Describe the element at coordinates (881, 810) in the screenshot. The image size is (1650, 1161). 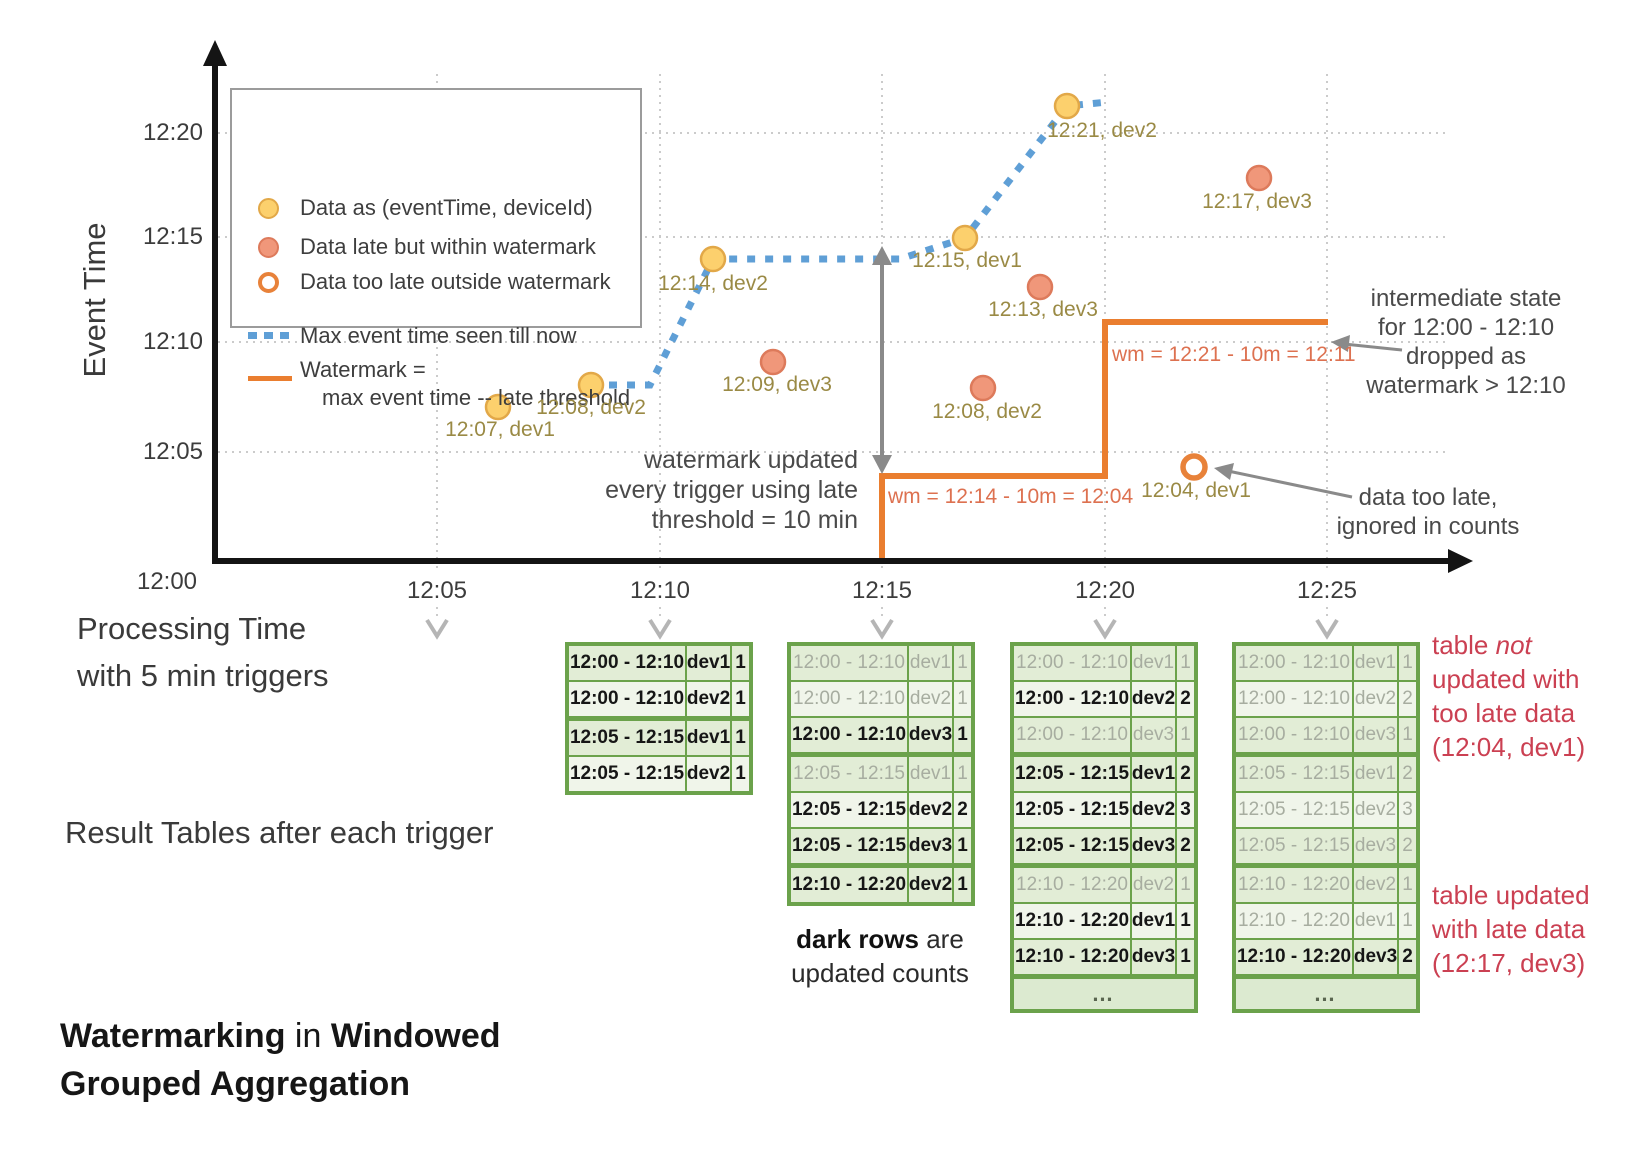
I see `table-row: 12:05 - 12:15 dev2 2` at that location.